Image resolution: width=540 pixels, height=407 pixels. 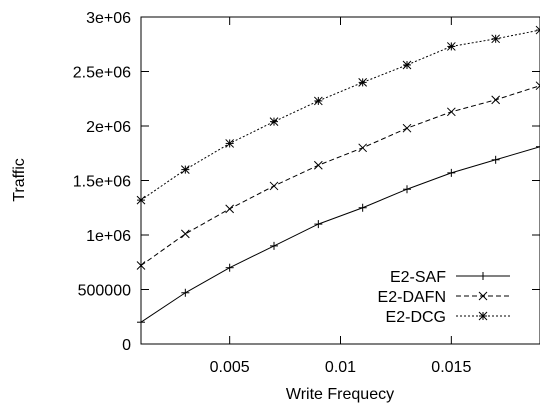 I want to click on y-tick-label: 3e+06, so click(x=108, y=18).